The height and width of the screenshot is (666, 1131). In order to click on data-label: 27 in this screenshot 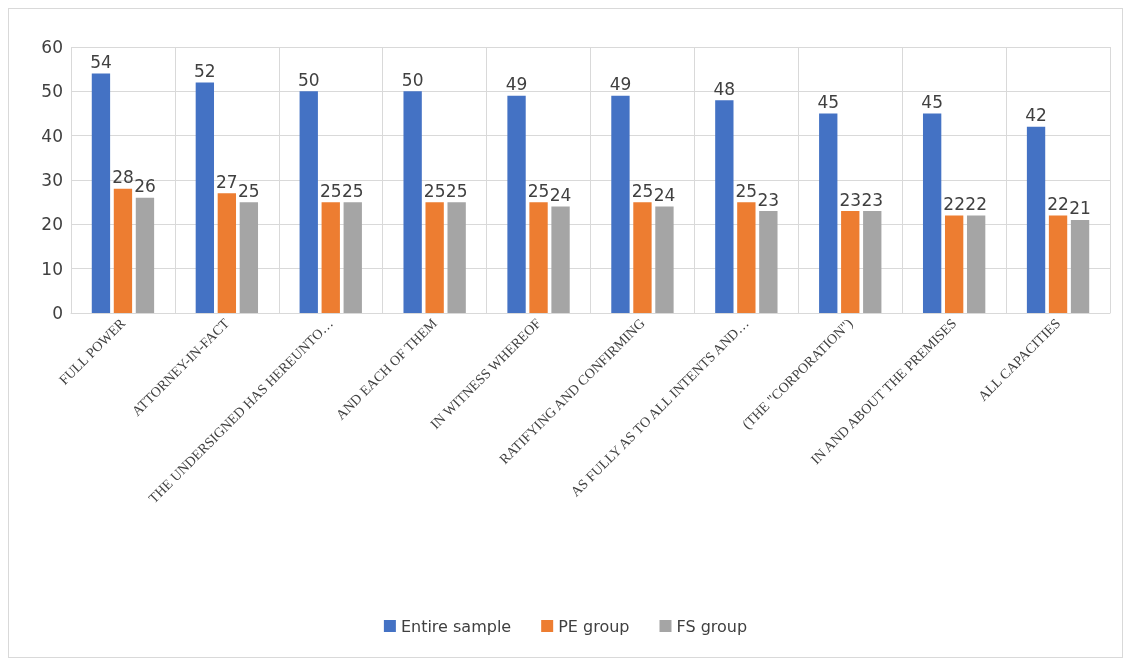, I will do `click(227, 181)`.